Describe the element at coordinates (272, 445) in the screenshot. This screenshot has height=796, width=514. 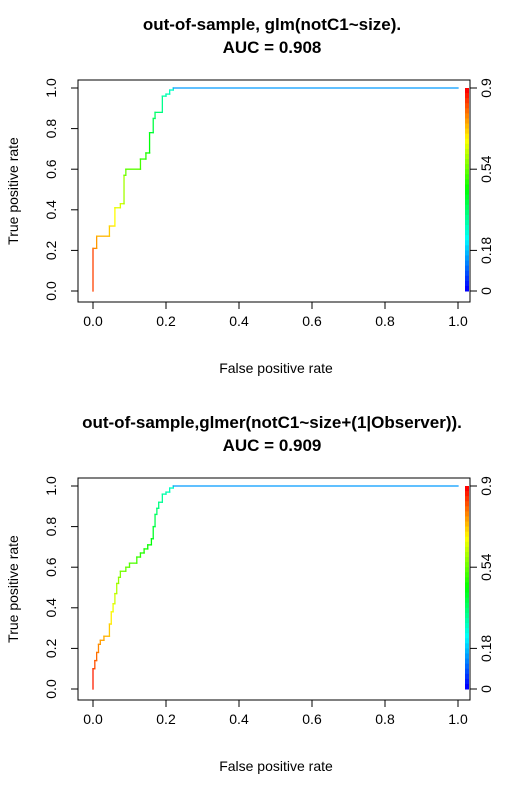
I see `auc-label: AUC = 0.909` at that location.